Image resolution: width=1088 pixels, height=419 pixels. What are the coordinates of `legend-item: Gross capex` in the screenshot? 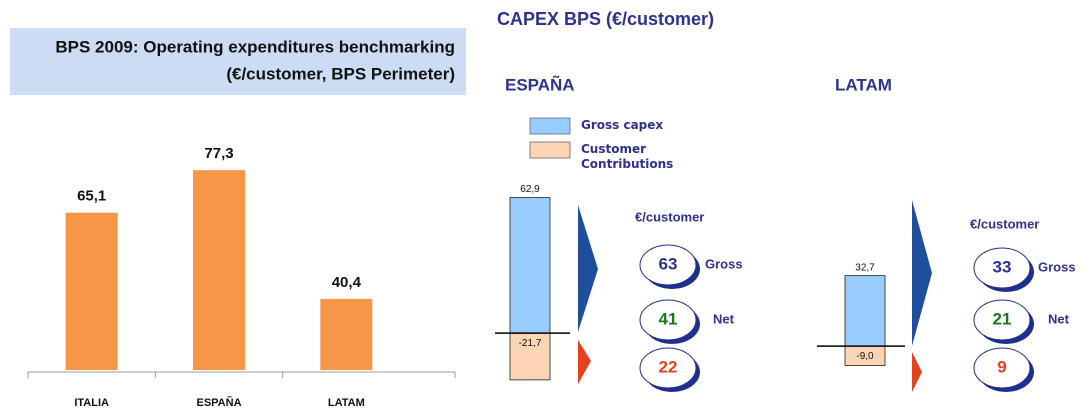 It's located at (622, 125).